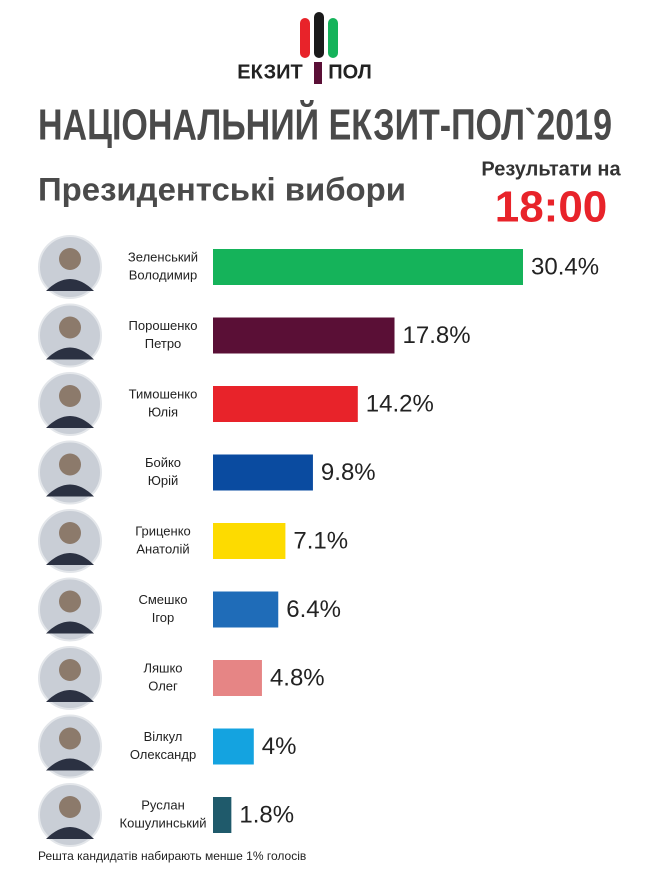  I want to click on chart-title: НАЦІОНАЛЬНИЙ ЕКЗИТ-ПОЛ`2019, so click(325, 124).